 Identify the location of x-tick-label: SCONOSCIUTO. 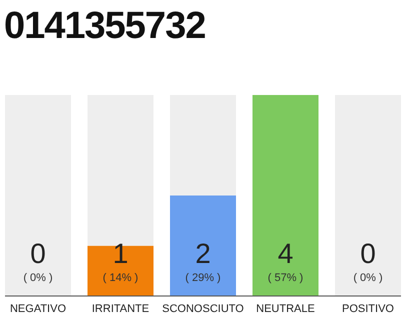
(203, 309).